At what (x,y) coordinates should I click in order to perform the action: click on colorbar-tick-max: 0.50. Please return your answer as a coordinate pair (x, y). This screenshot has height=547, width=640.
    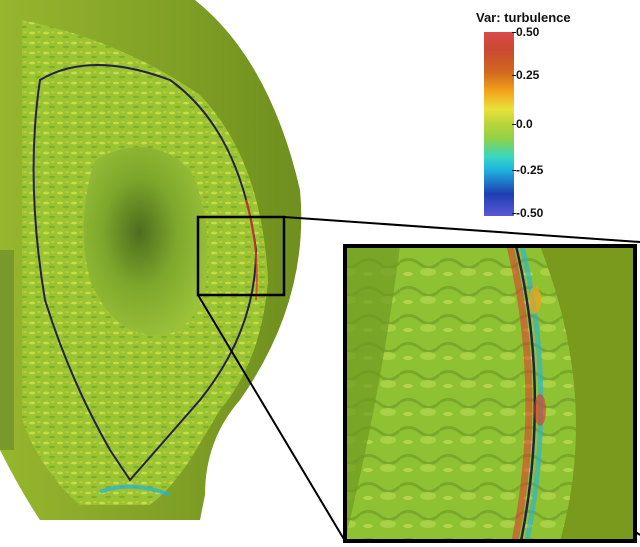
    Looking at the image, I should click on (525, 32).